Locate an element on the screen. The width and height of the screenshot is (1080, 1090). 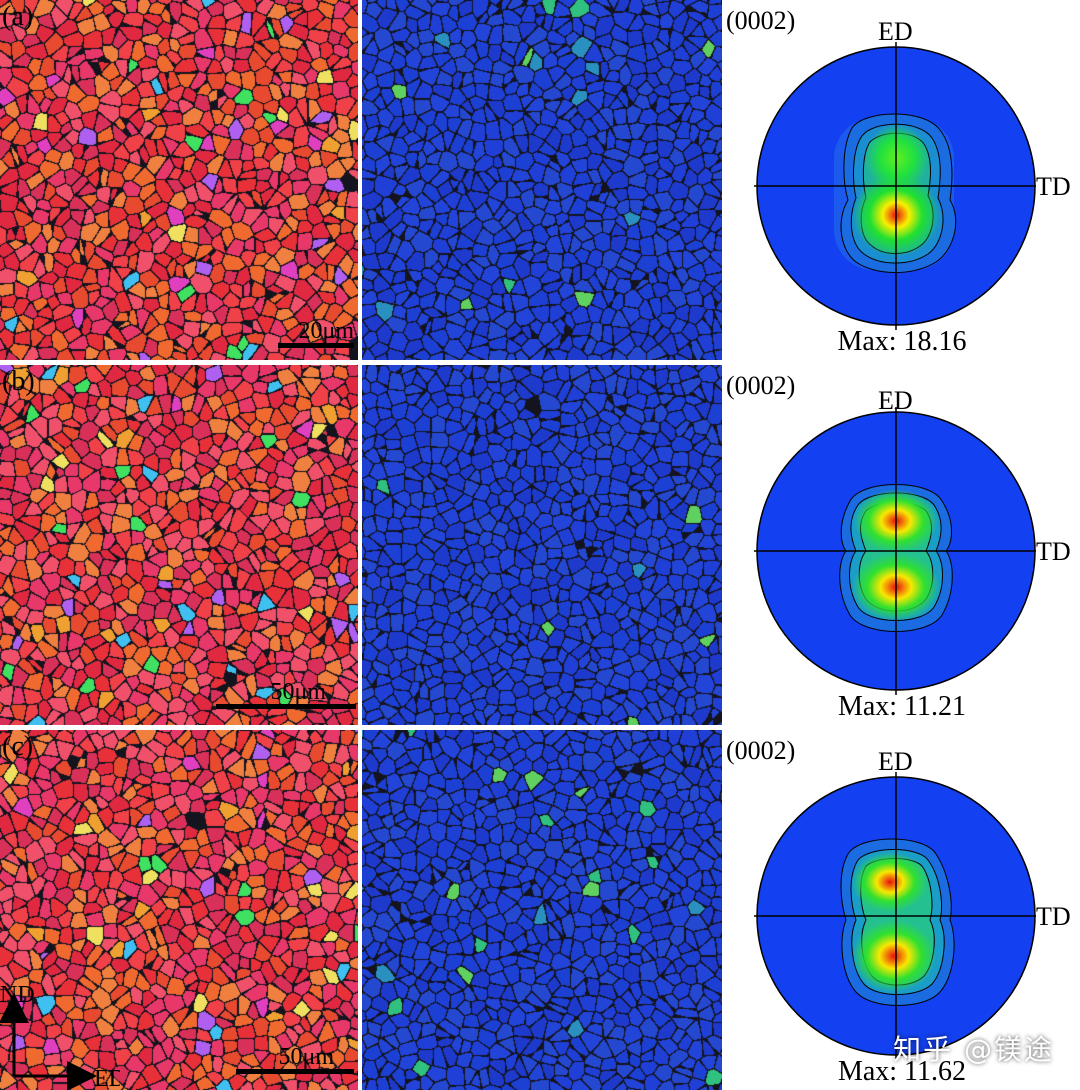
texture-peak-lower is located at coordinates (894, 956).